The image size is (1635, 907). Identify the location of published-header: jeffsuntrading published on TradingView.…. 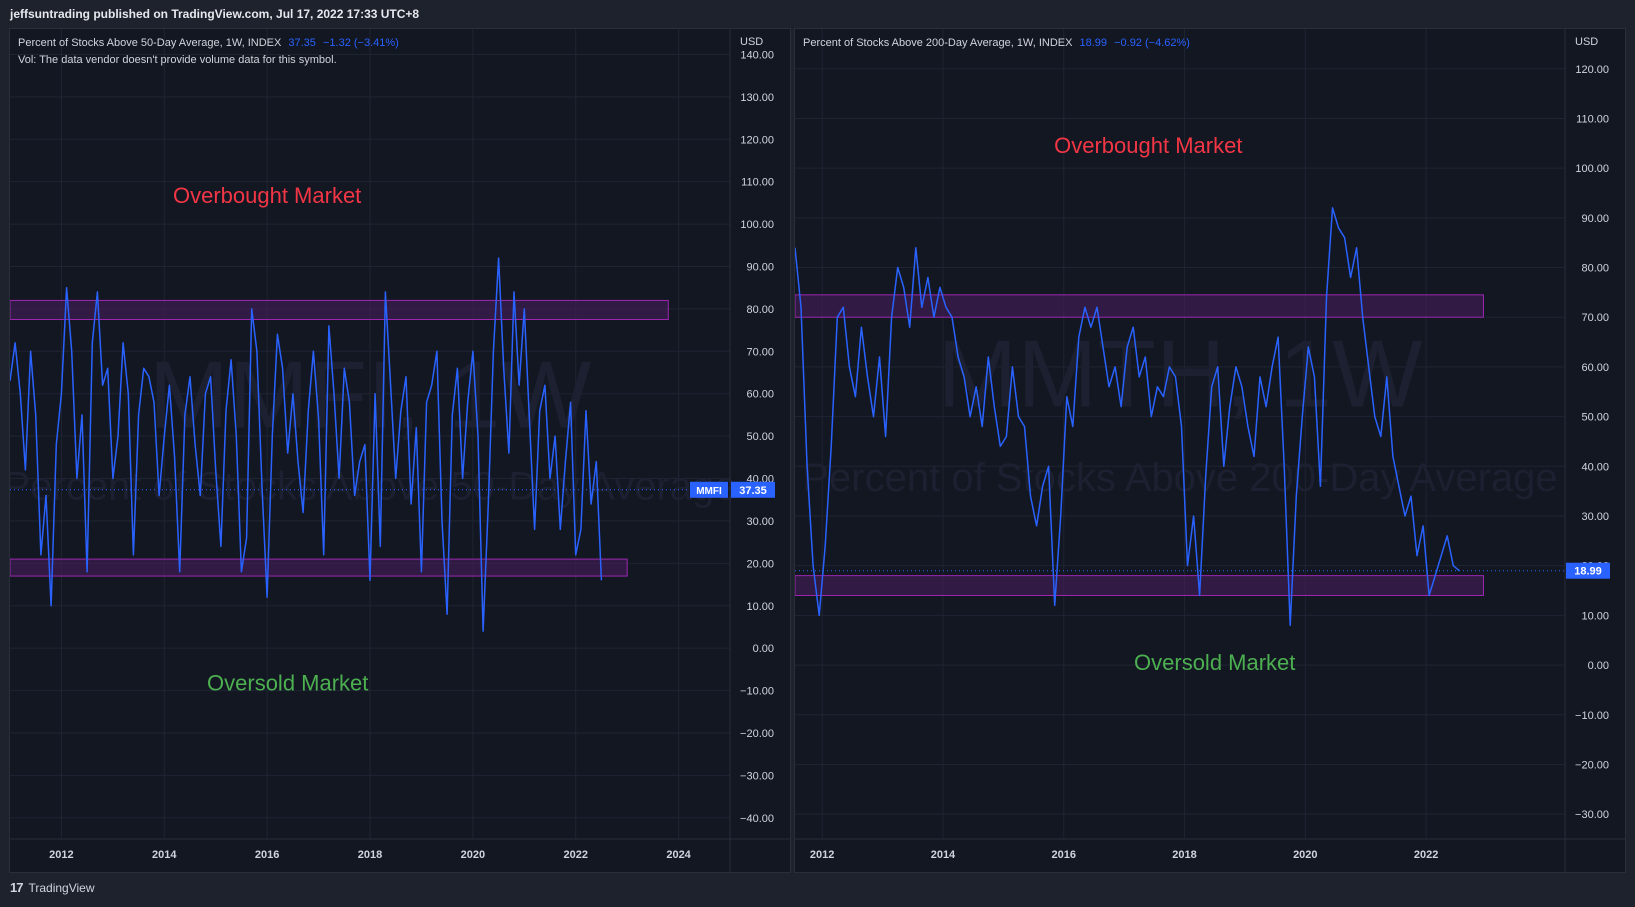
(215, 14).